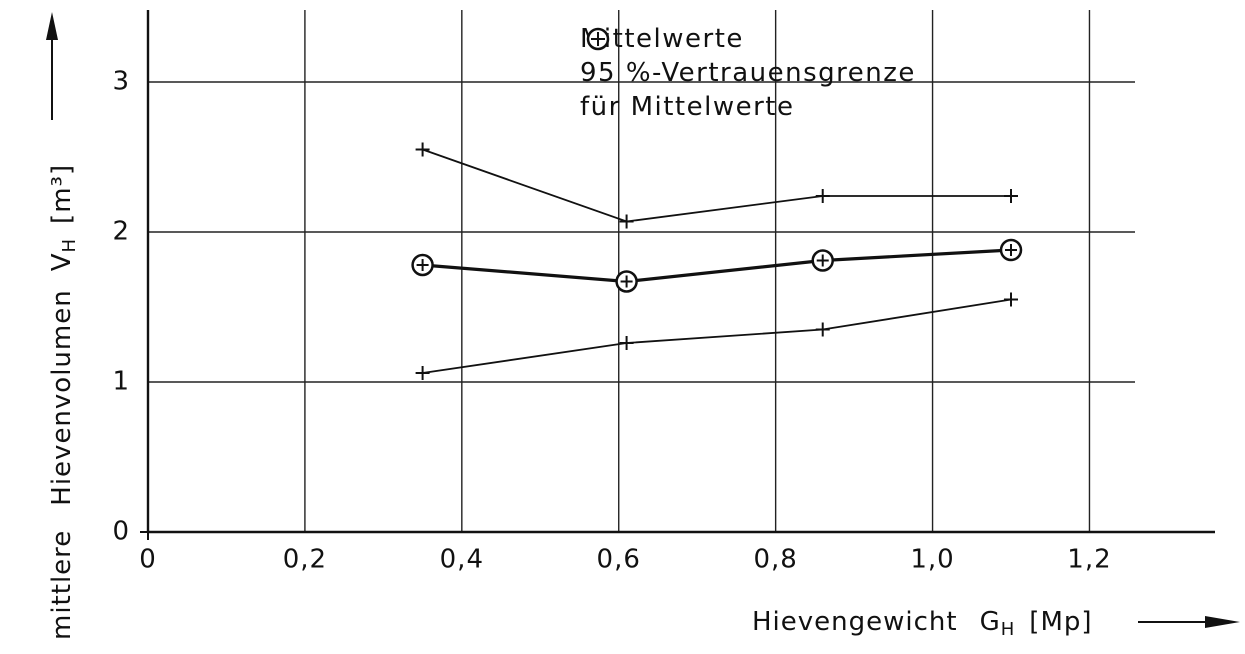  I want to click on y-label: Hievenvolumen, so click(62, 397).